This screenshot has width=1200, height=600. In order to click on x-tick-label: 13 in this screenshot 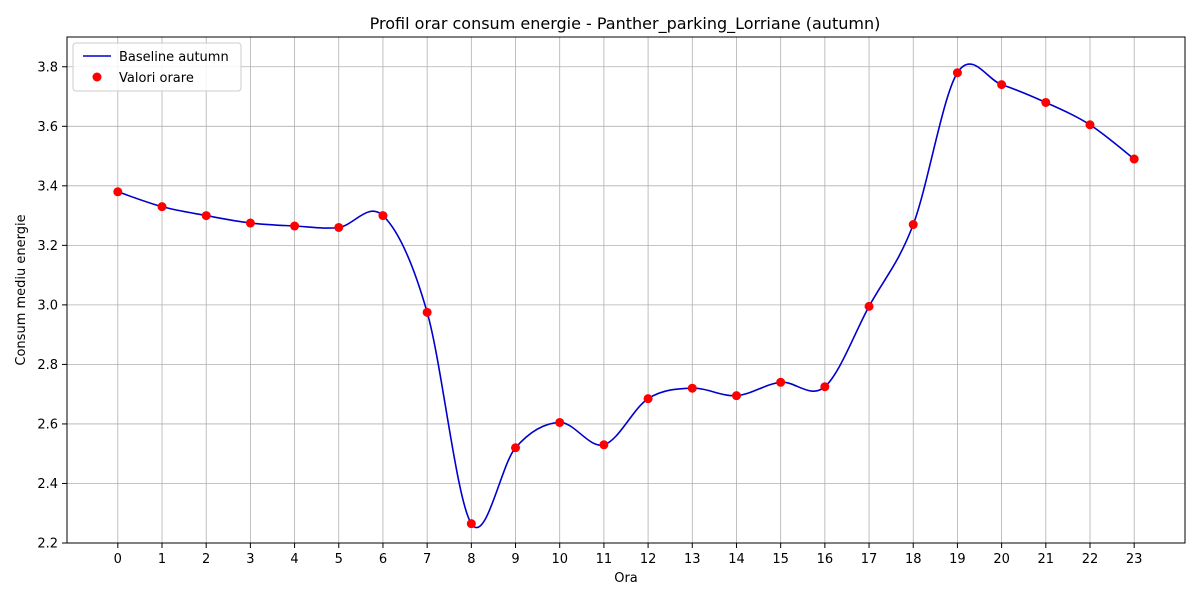, I will do `click(692, 559)`.